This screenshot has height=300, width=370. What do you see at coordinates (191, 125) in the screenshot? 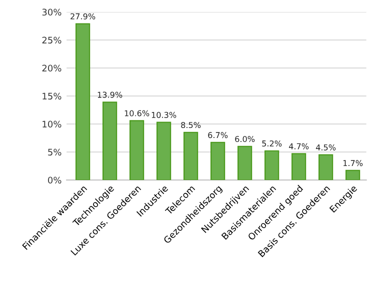
I see `data-label: 8.5%` at bounding box center [191, 125].